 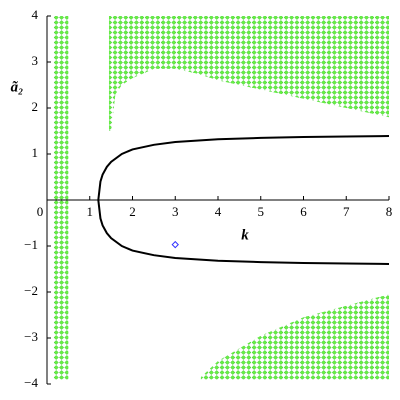 What do you see at coordinates (17, 87) in the screenshot?
I see `y-axis-label: ã₂` at bounding box center [17, 87].